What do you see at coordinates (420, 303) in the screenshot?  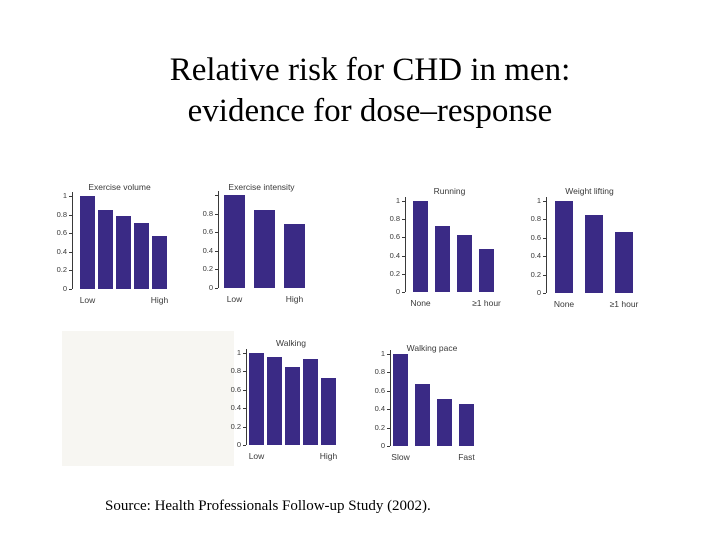 I see `x-tick-label-first: None` at bounding box center [420, 303].